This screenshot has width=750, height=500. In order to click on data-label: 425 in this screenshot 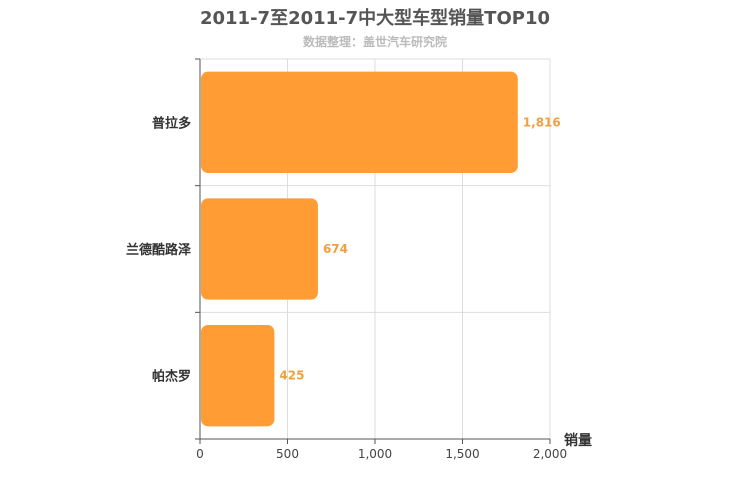, I will do `click(291, 376)`.